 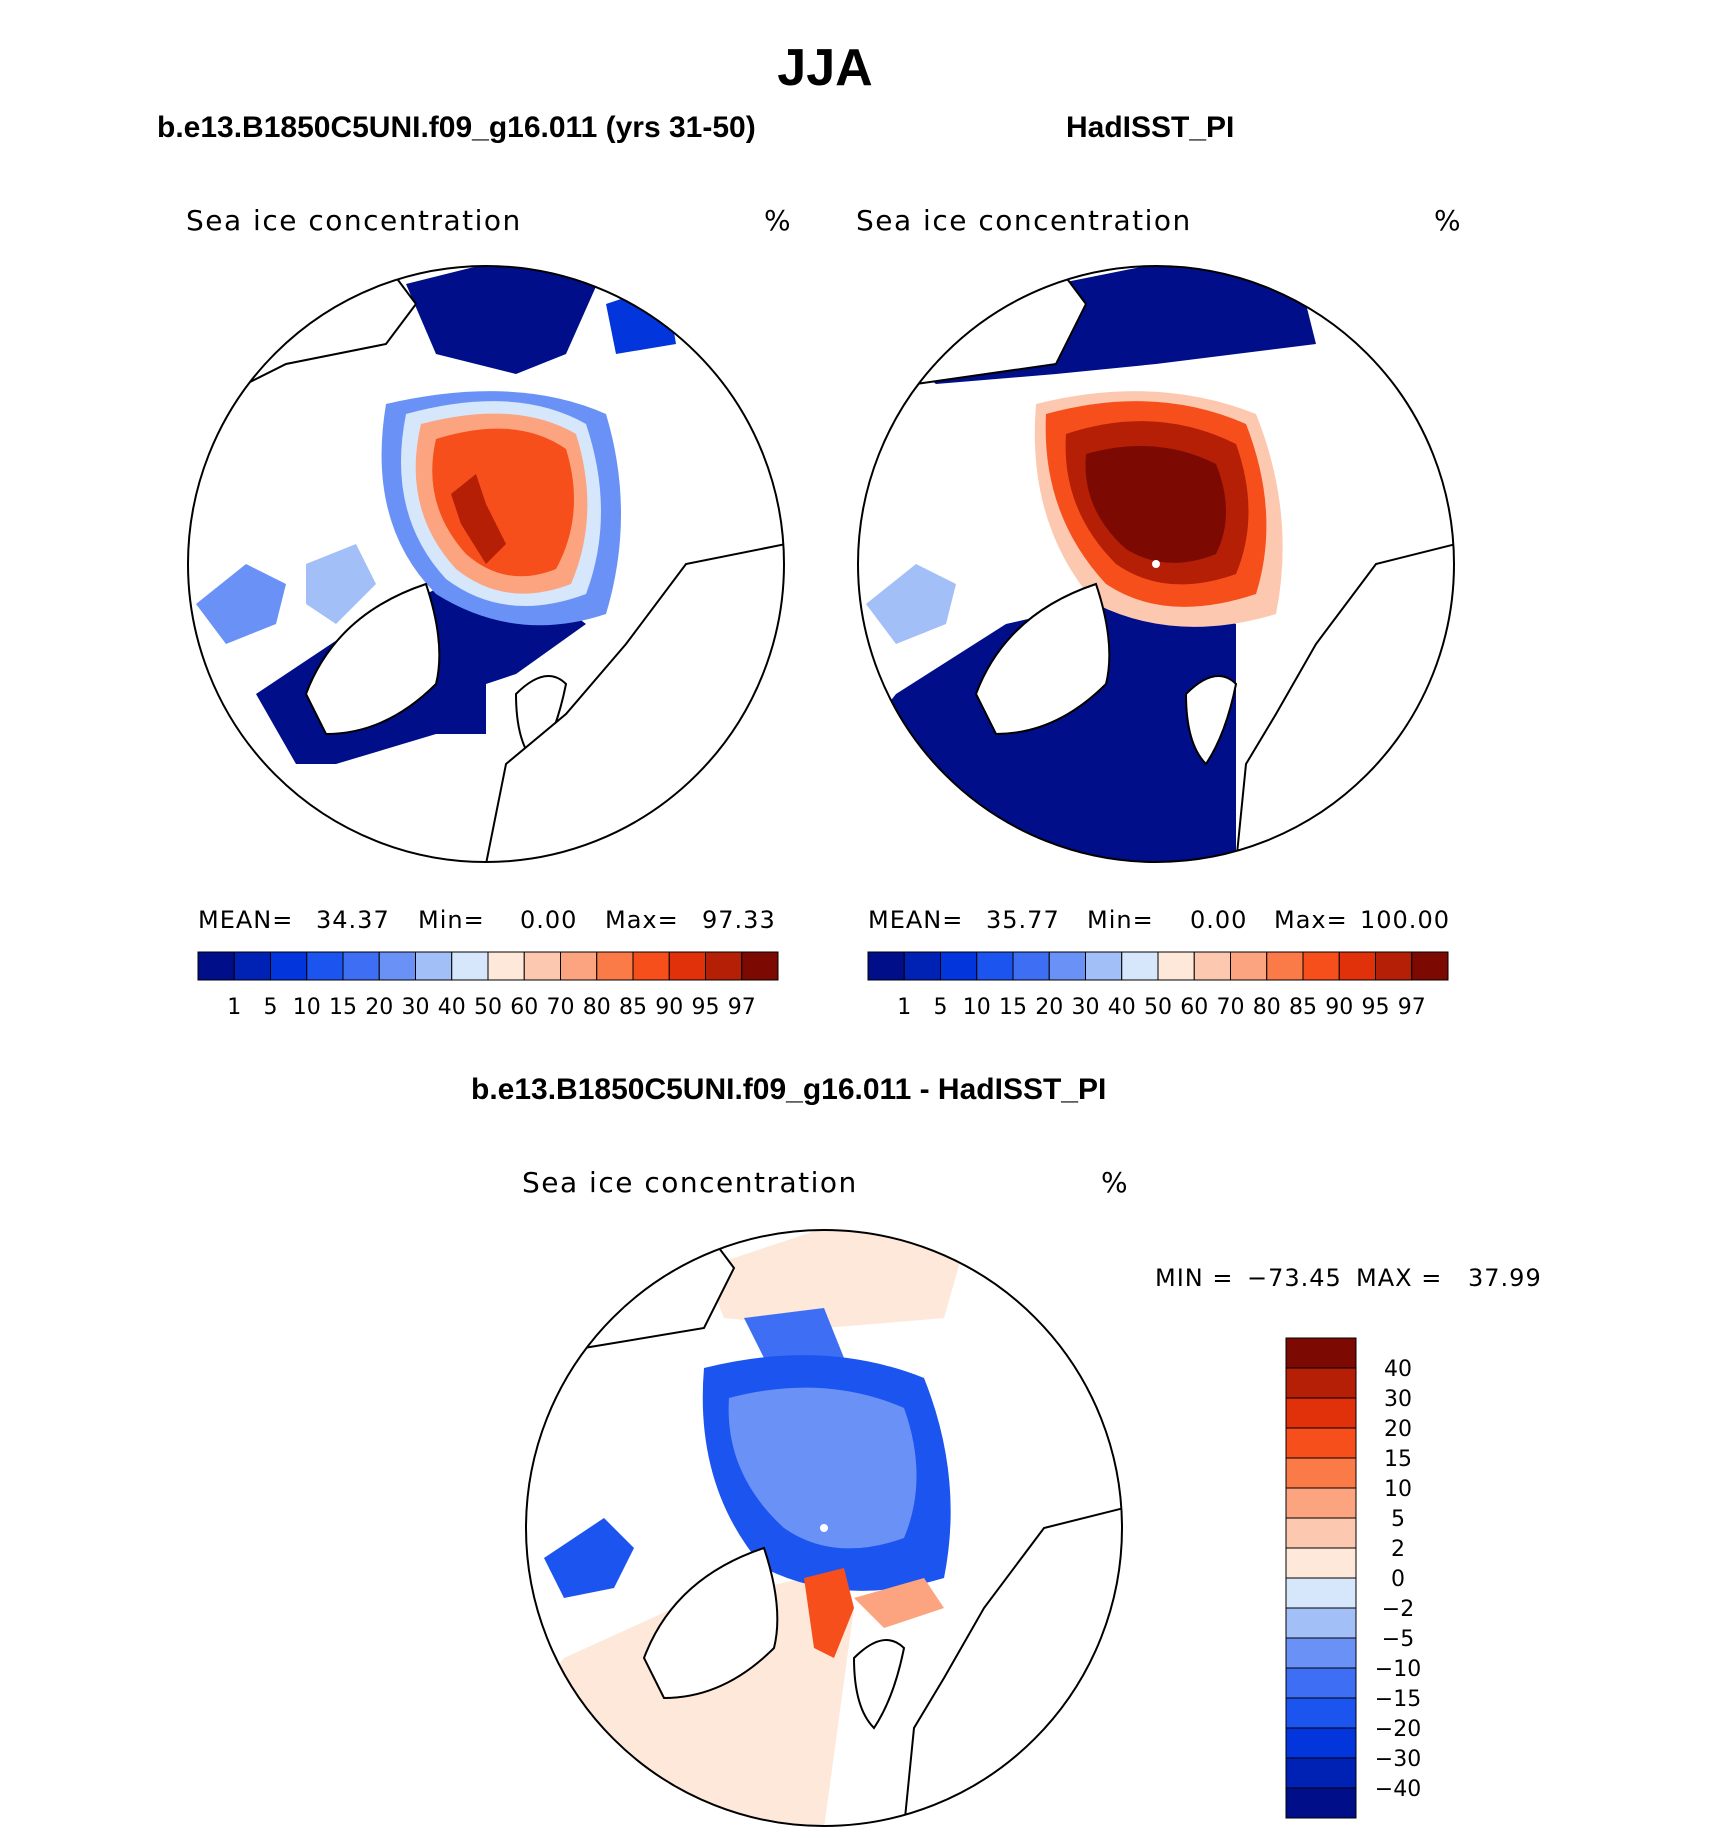 I want to click on panel-obs-title: HadISST_PI, so click(x=1150, y=127).